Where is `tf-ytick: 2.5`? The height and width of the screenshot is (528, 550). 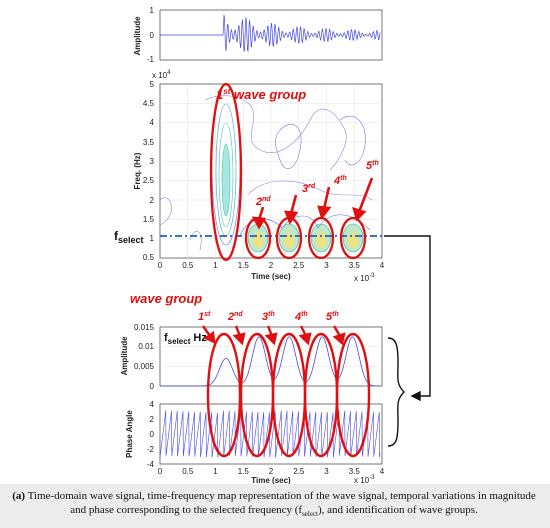 tf-ytick: 2.5 is located at coordinates (149, 180).